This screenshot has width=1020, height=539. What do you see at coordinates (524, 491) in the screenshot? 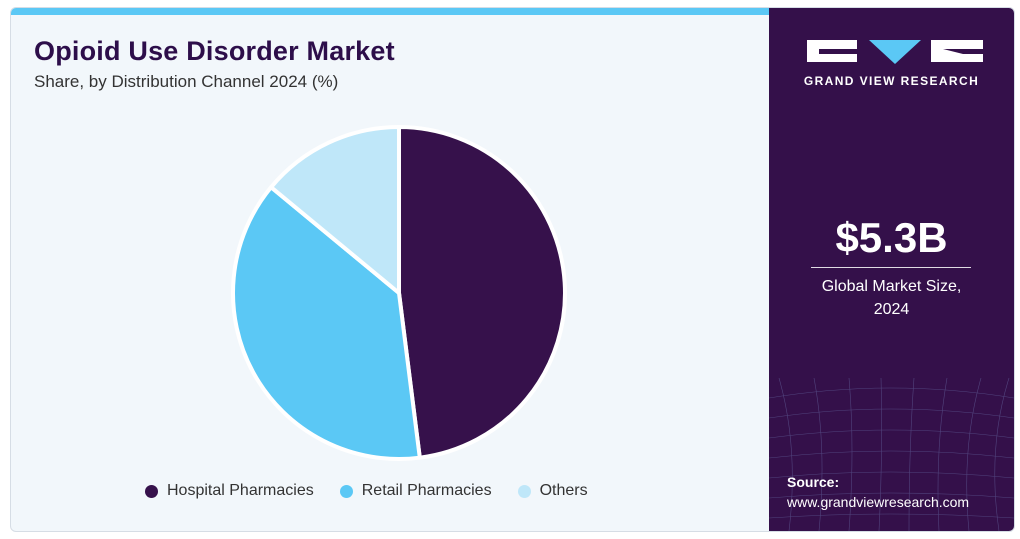
I see `legend-swatch-others` at bounding box center [524, 491].